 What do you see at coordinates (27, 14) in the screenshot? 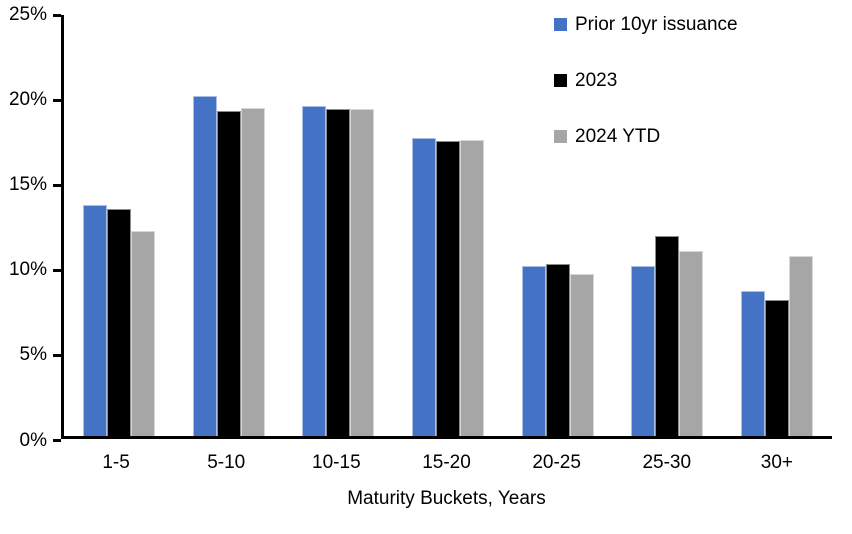
I see `y-axis-tick-label: 25%` at bounding box center [27, 14].